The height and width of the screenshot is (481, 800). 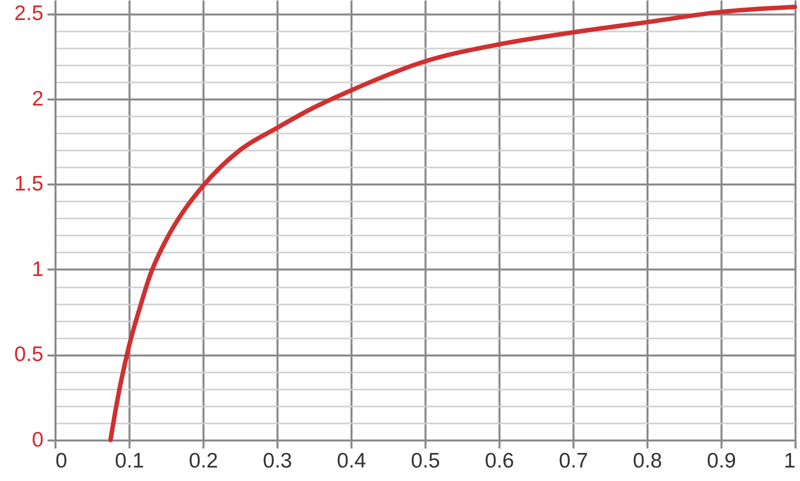 What do you see at coordinates (38, 98) in the screenshot?
I see `y-tick-label: 2` at bounding box center [38, 98].